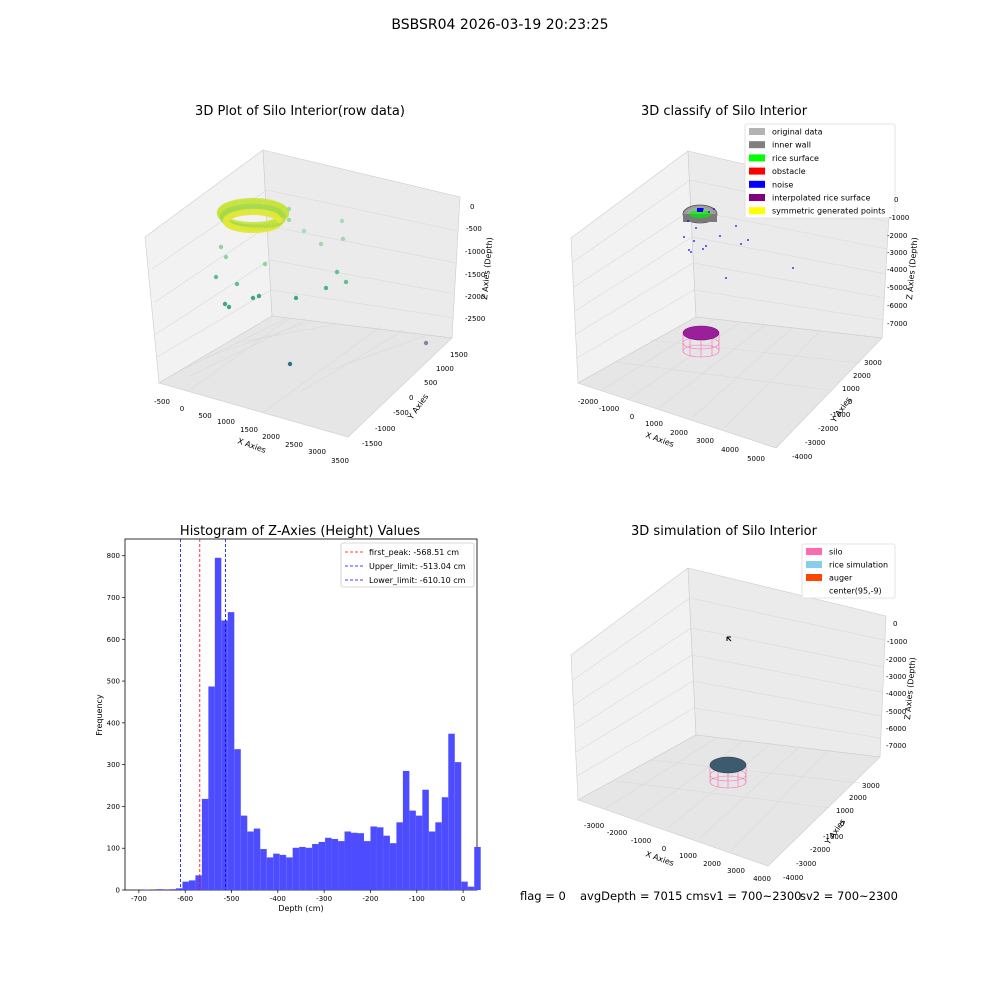  I want to click on raw-x-tick: 1500, so click(249, 430).